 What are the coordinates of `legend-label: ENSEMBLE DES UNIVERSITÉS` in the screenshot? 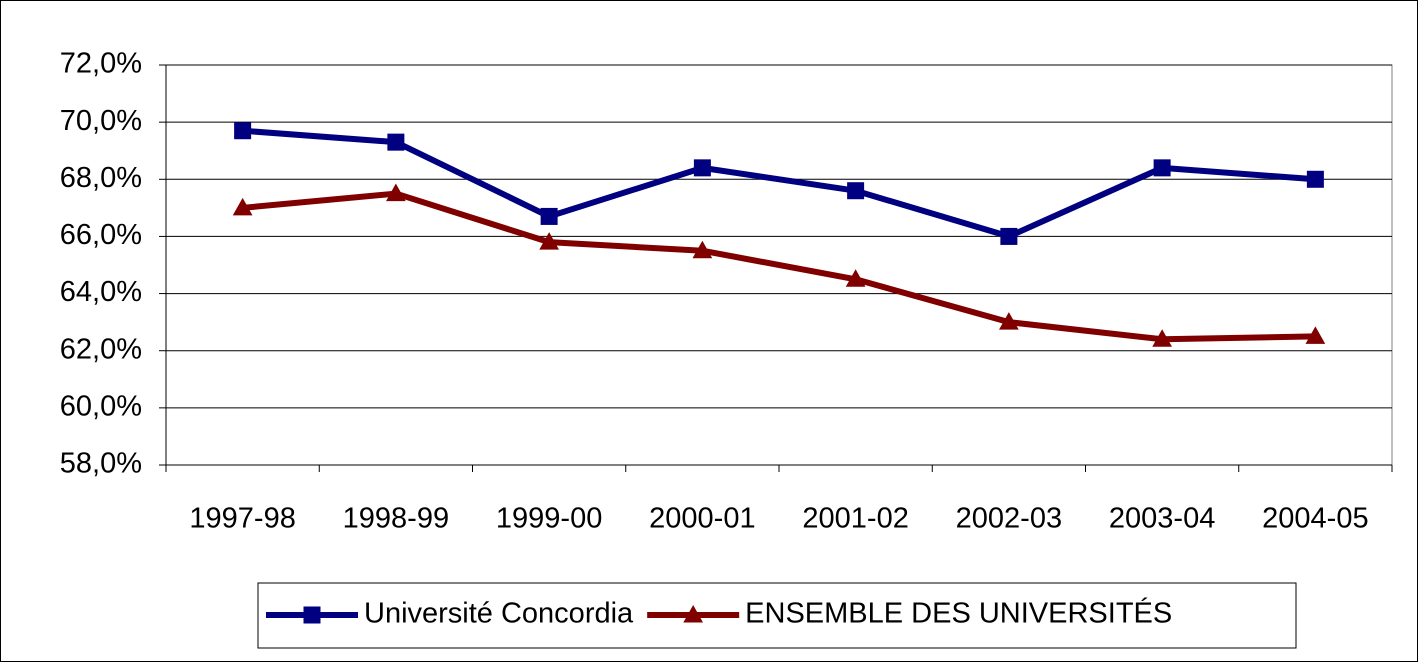 It's located at (958, 613).